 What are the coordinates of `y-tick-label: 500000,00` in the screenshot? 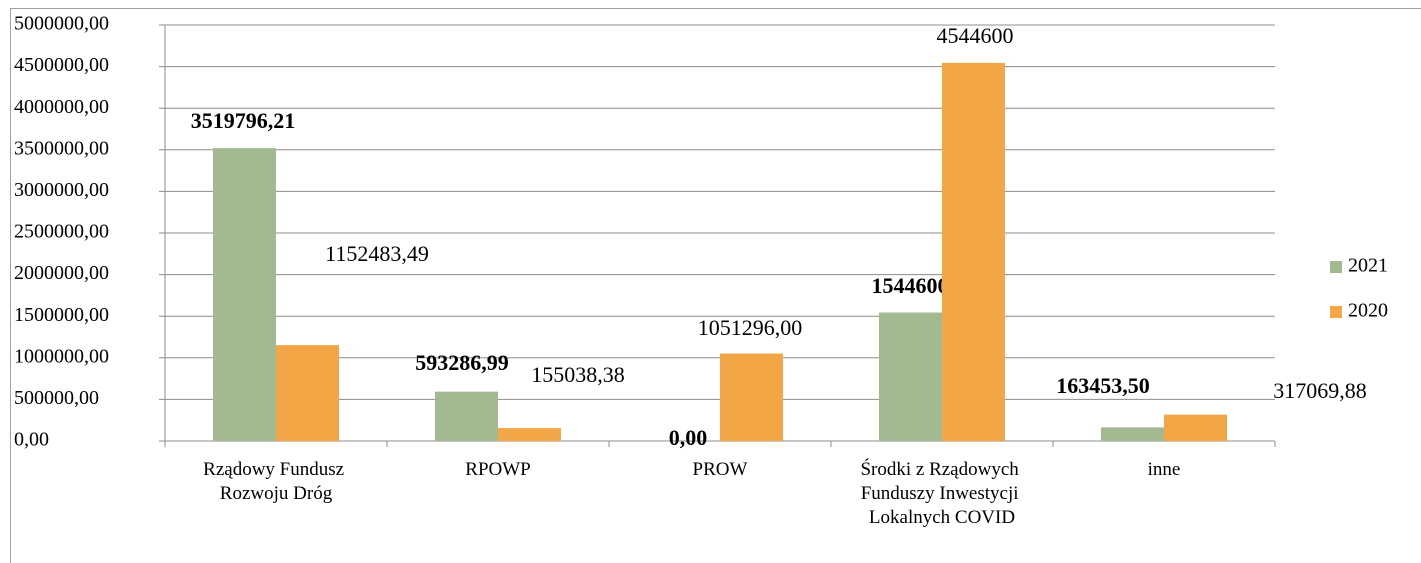 It's located at (56, 398).